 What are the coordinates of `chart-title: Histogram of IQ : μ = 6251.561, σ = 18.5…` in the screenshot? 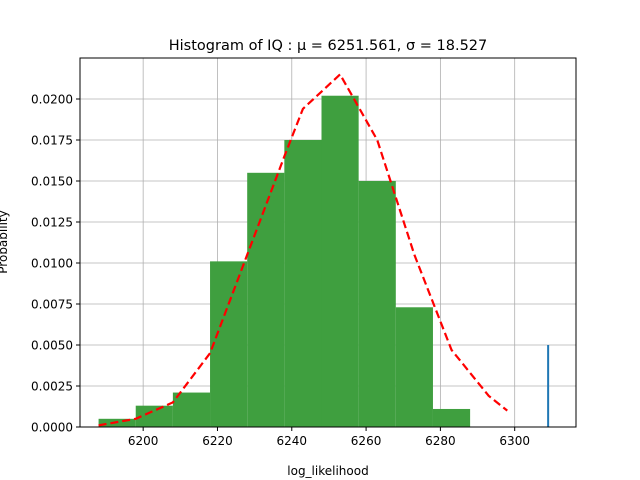 It's located at (328, 46).